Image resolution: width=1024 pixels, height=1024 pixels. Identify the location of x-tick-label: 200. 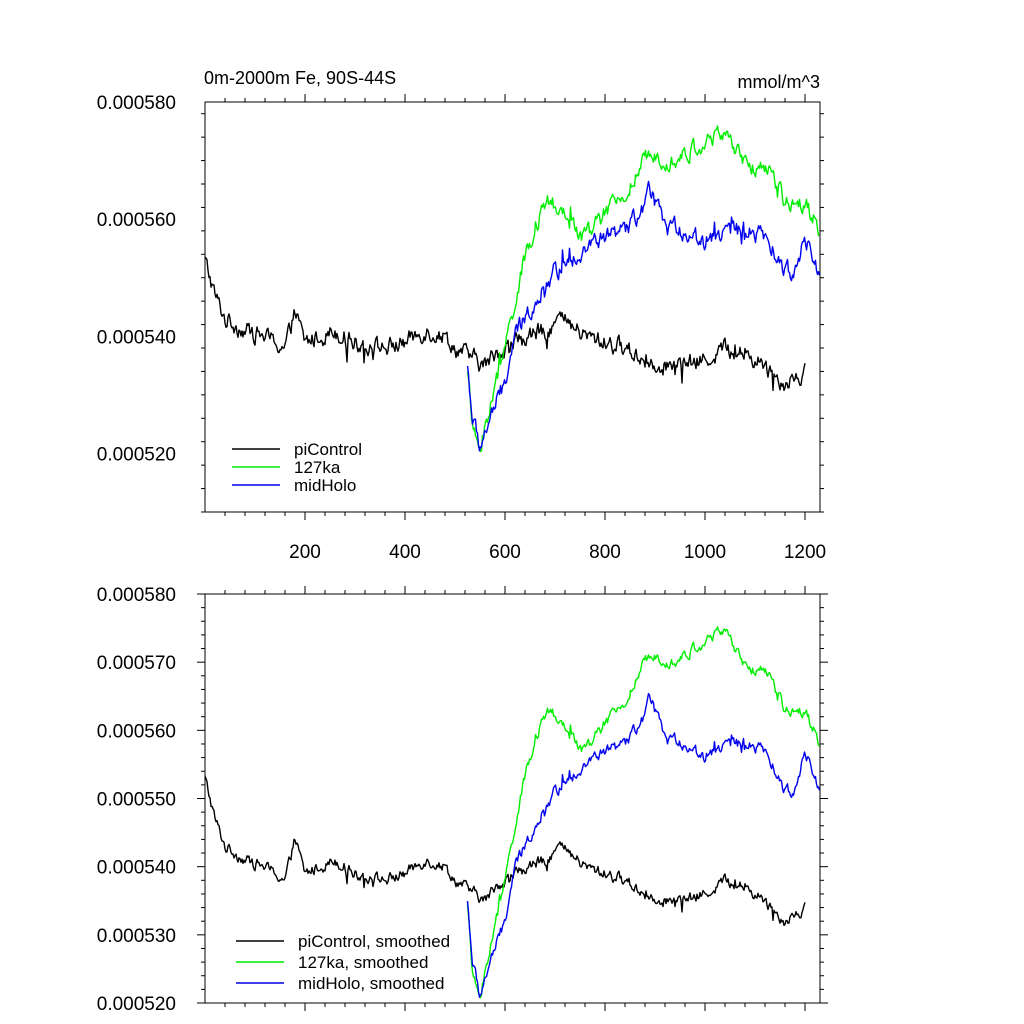
(305, 552).